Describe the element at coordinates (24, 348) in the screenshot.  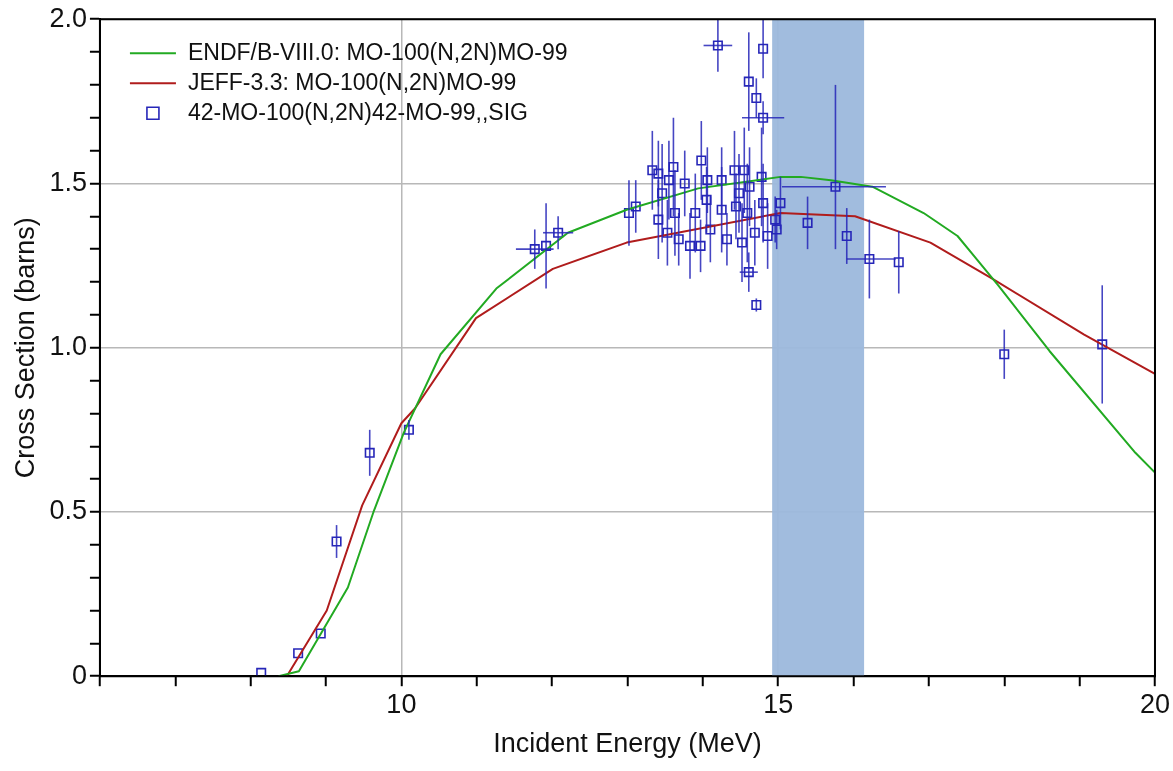
I see `y-axis-title: Cross Section (barns)` at that location.